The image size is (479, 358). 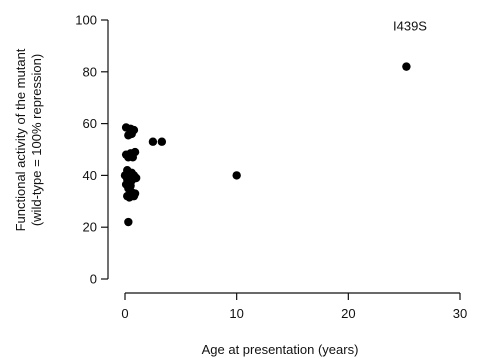 What do you see at coordinates (90, 175) in the screenshot?
I see `y-tick-label: 40` at bounding box center [90, 175].